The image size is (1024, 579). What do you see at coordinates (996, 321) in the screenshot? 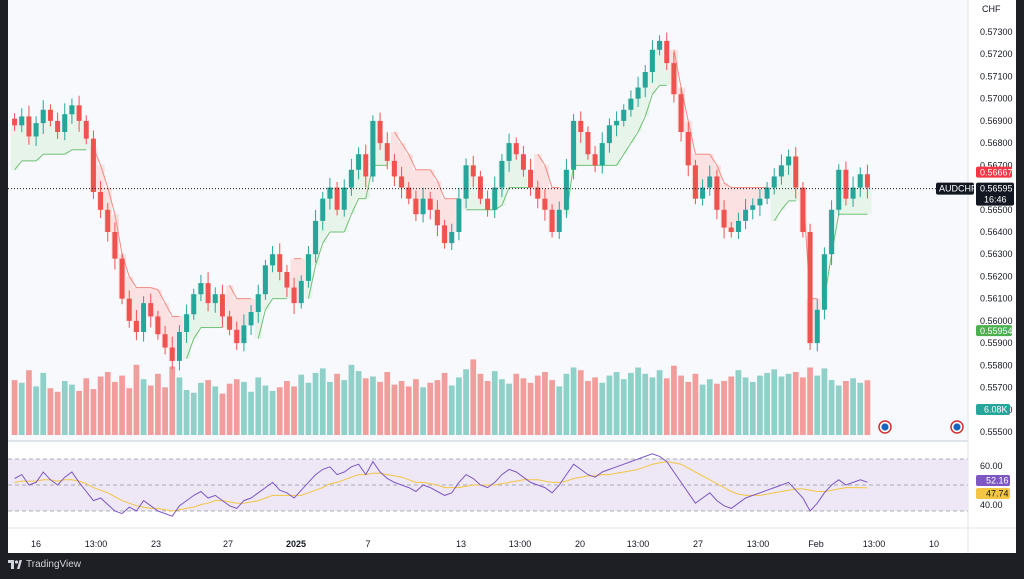
I see `price-tick-label: 0.56000` at bounding box center [996, 321].